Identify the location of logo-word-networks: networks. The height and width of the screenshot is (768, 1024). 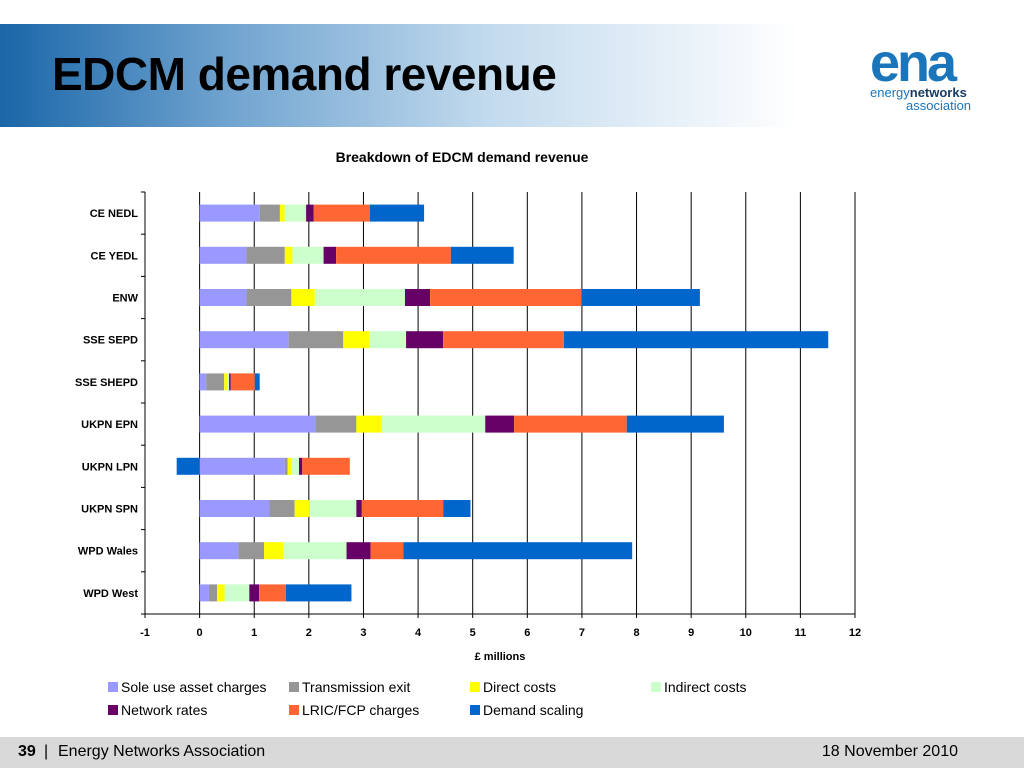
(938, 92).